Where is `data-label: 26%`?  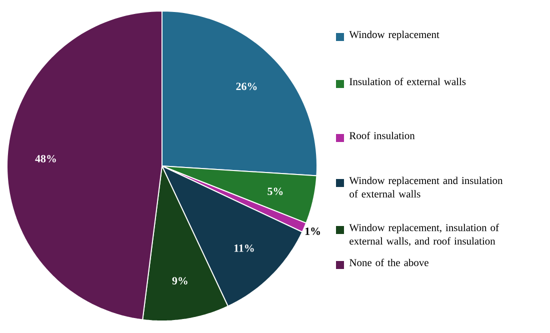 data-label: 26% is located at coordinates (246, 86).